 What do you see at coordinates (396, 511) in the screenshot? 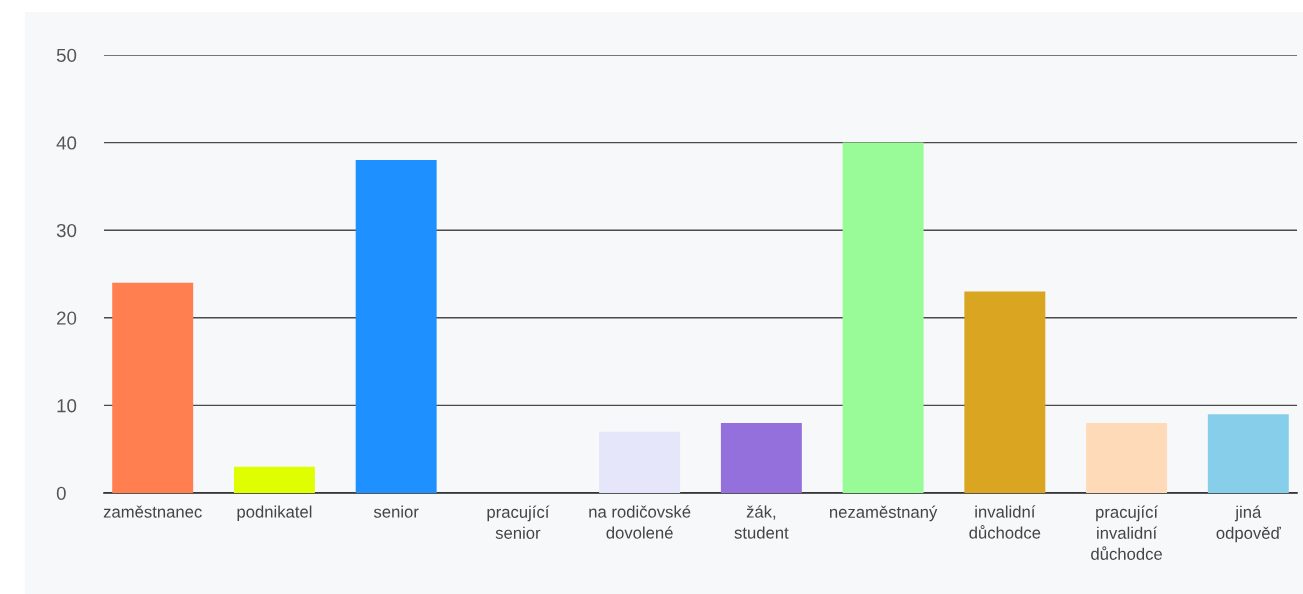
I see `x-tick-label: senior` at bounding box center [396, 511].